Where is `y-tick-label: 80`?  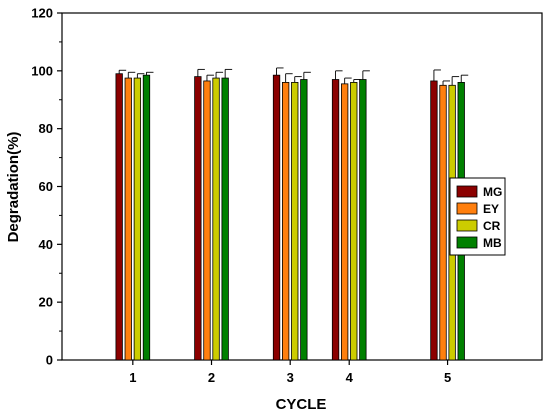 y-tick-label: 80 is located at coordinates (46, 128).